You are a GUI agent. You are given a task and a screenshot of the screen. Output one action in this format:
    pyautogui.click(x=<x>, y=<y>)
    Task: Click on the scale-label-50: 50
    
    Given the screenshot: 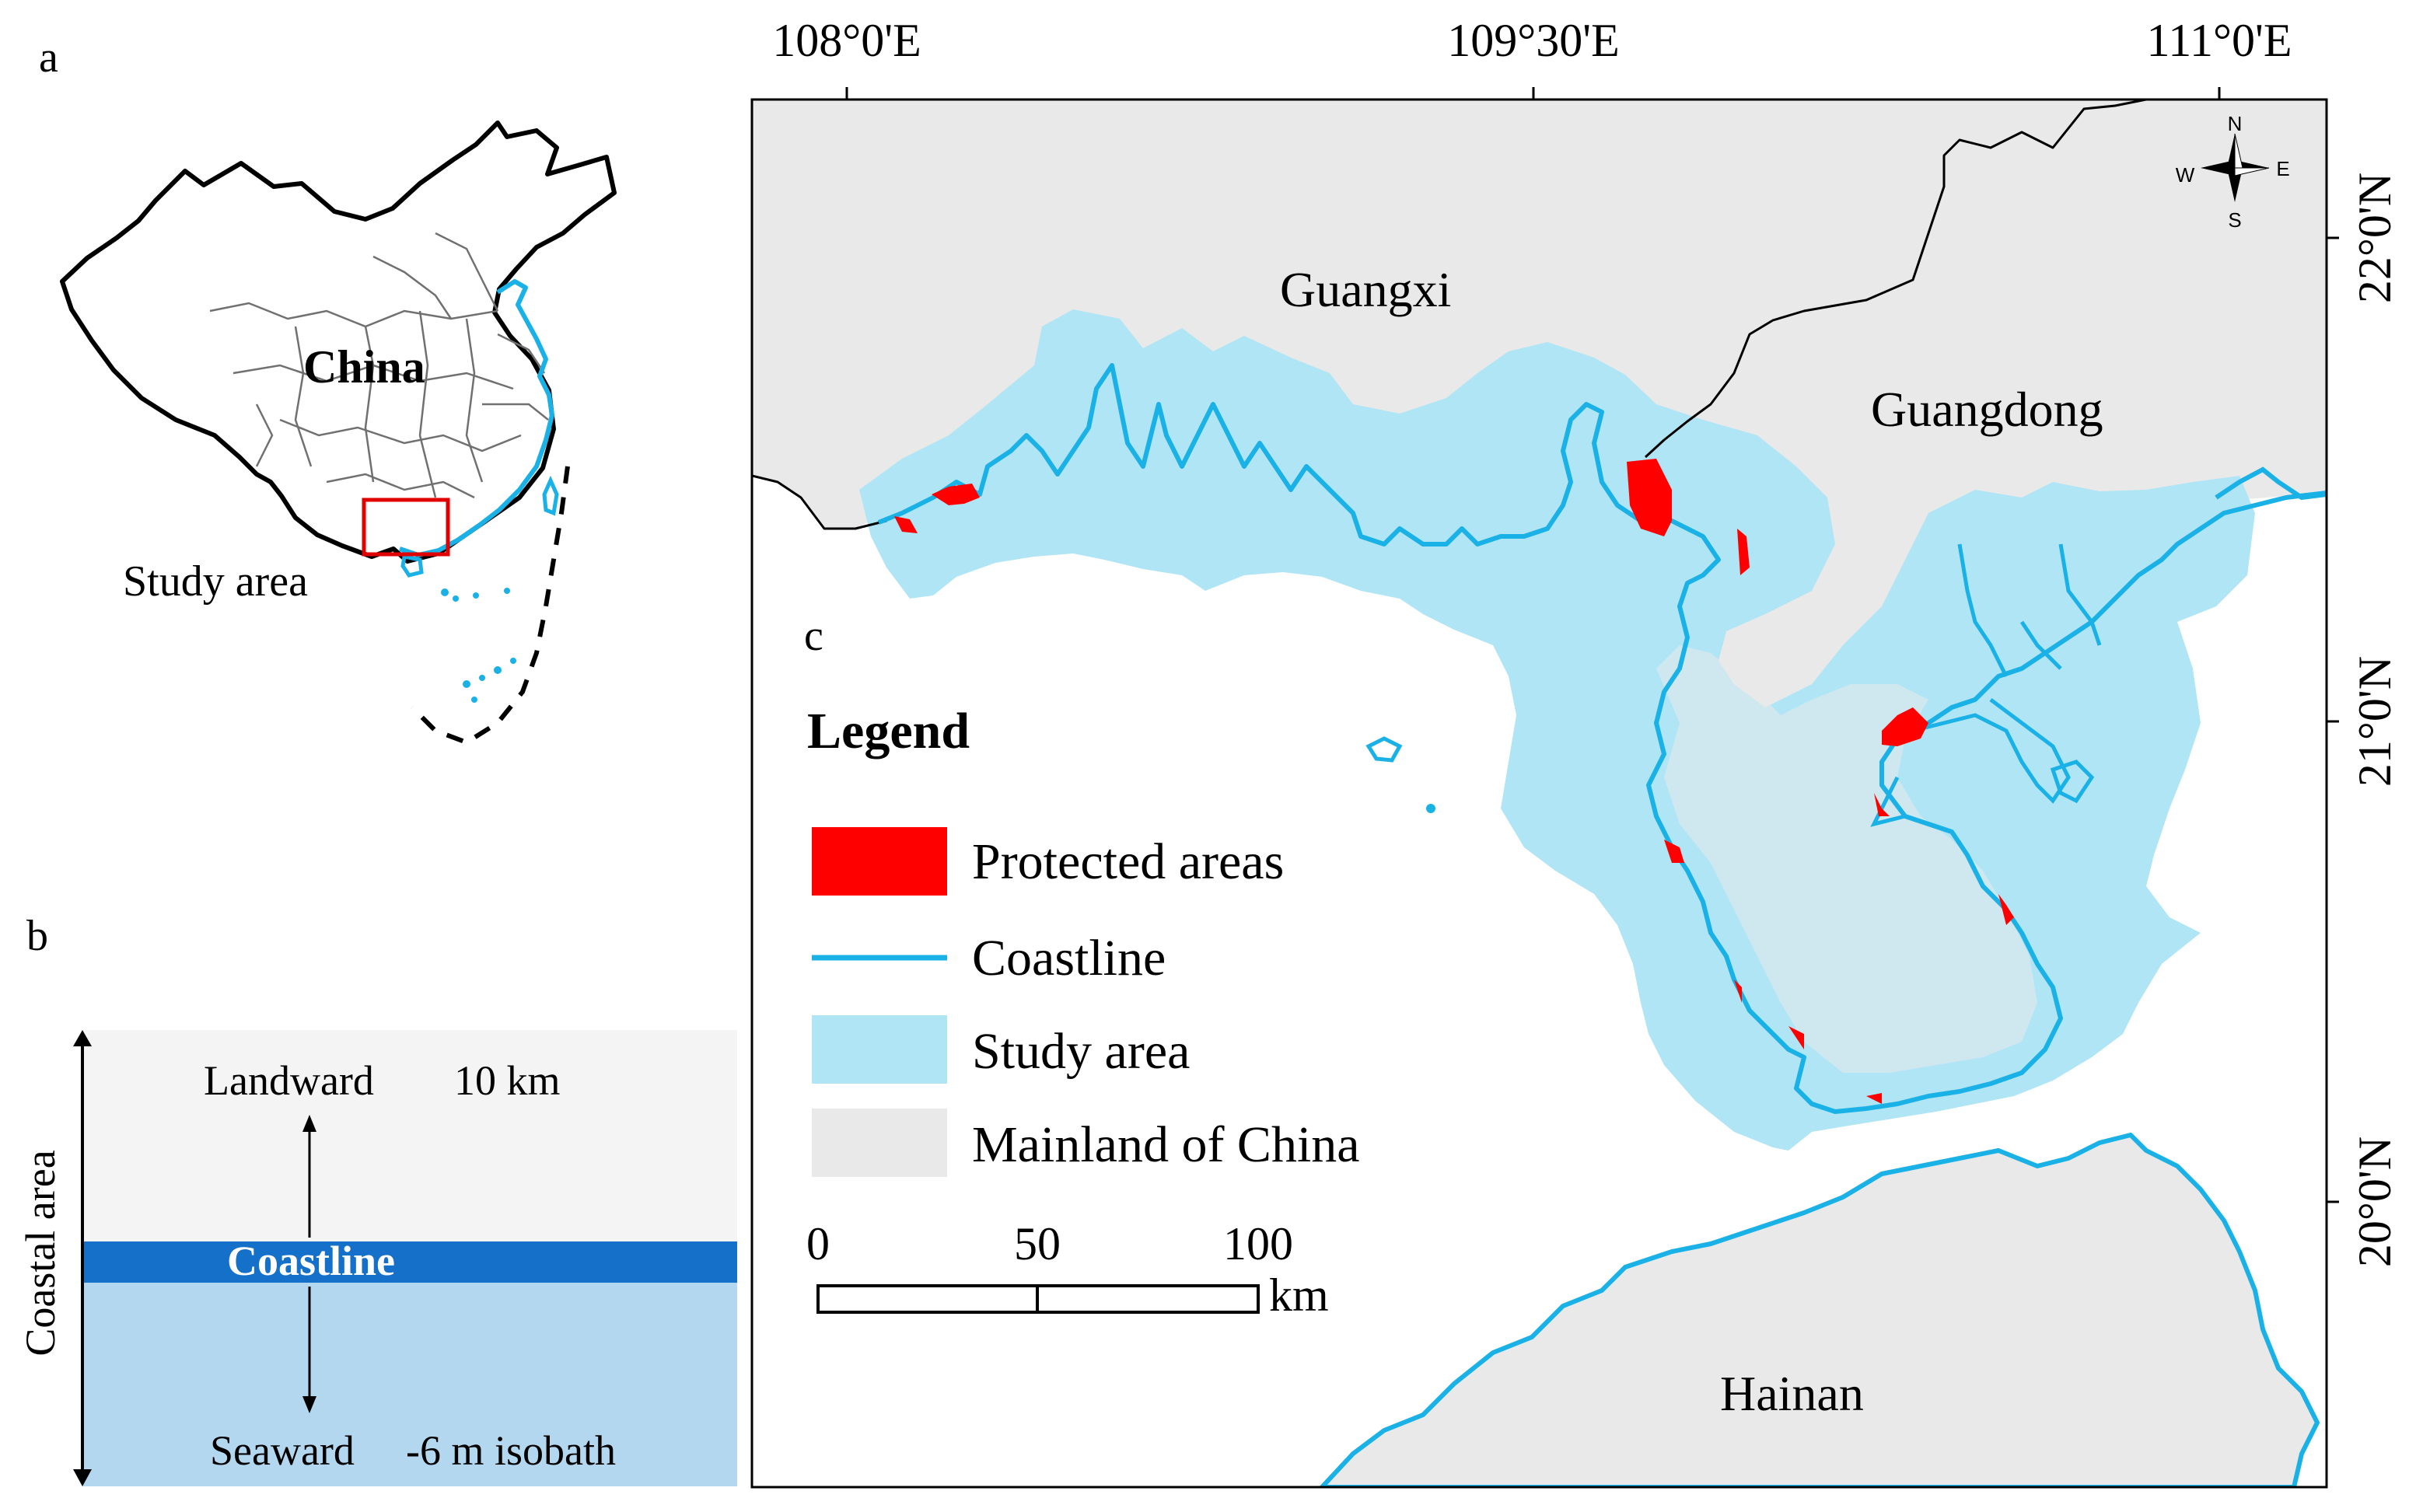 What is the action you would take?
    pyautogui.click(x=1037, y=1243)
    